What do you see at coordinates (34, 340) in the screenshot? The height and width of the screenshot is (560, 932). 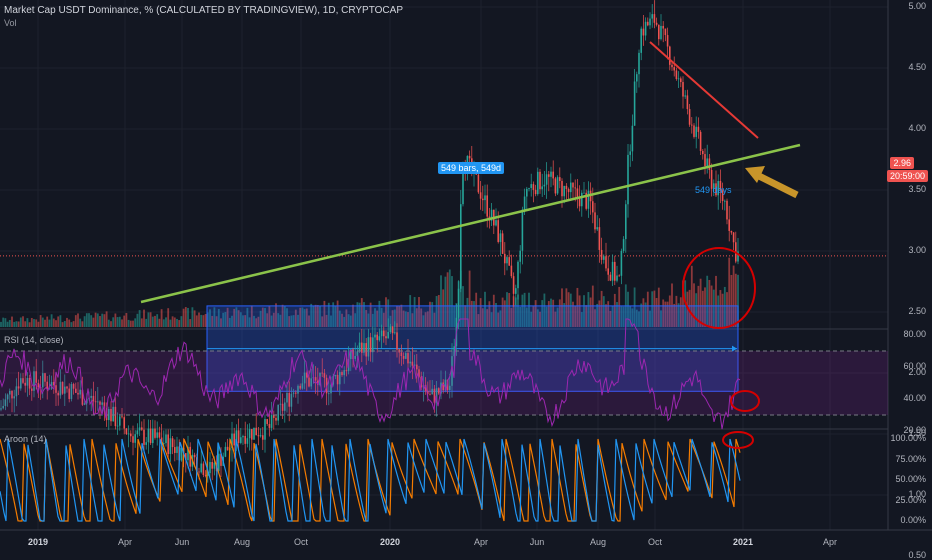 I see `rsi-label: RSI (14, close)` at bounding box center [34, 340].